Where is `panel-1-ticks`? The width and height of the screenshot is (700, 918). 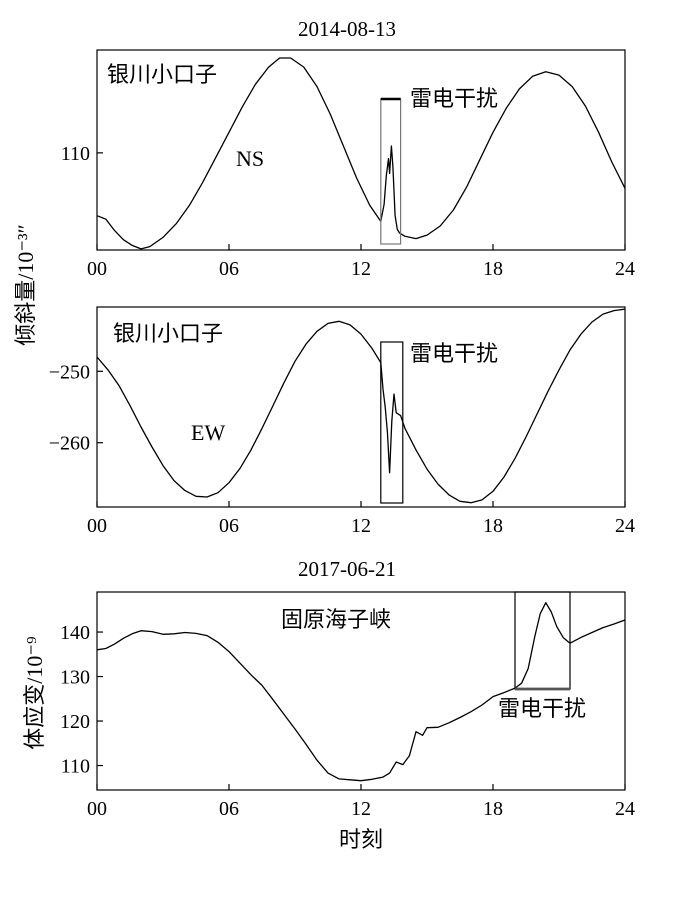 panel-1-ticks is located at coordinates (361, 201).